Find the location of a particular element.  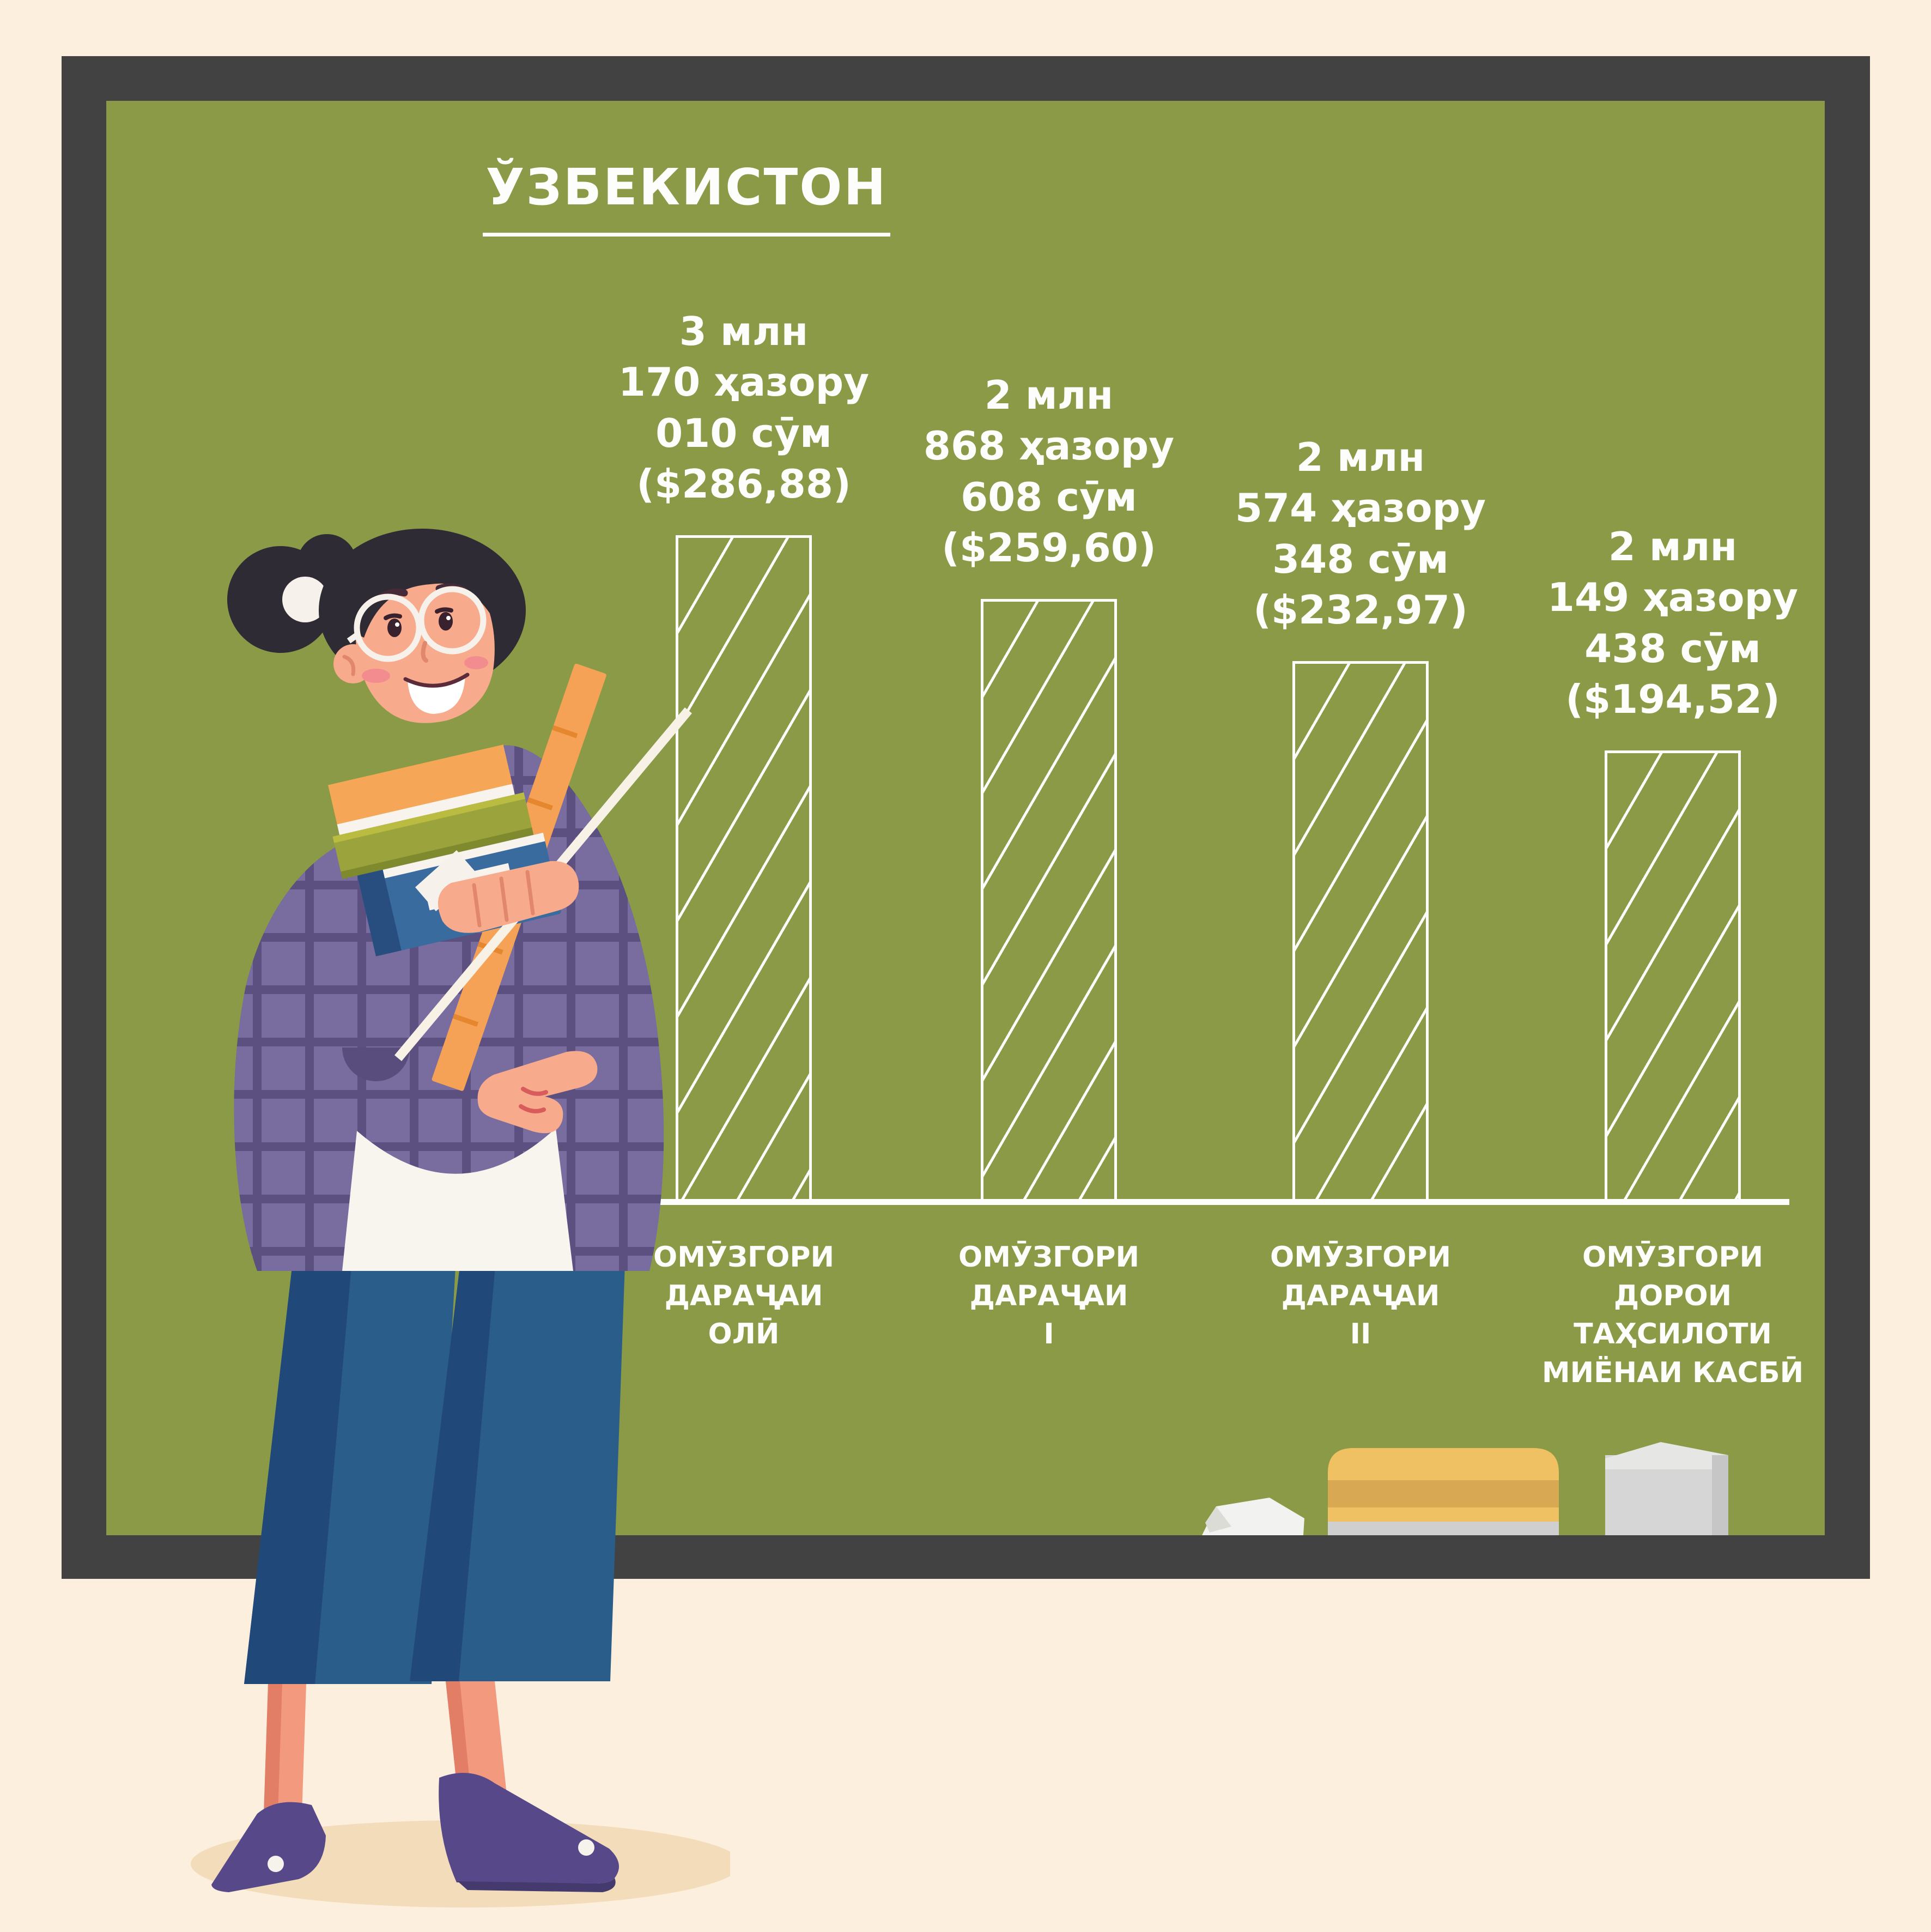

page-title: ЎЗБЕКИСТОН is located at coordinates (686, 197).